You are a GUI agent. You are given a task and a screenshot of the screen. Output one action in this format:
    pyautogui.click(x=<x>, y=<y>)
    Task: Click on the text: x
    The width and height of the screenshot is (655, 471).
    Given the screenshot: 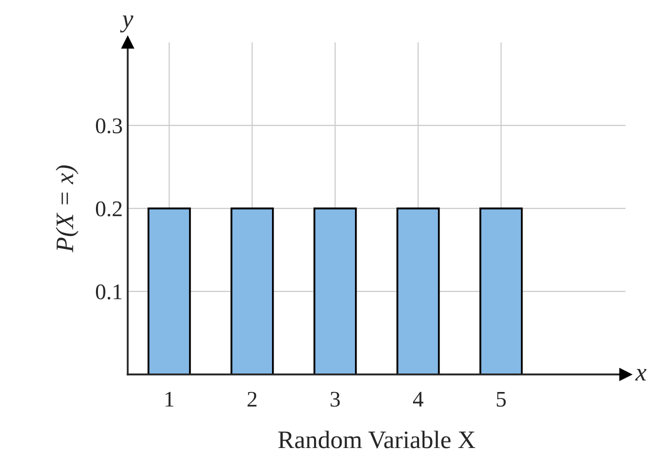 What is the action you would take?
    pyautogui.click(x=640, y=374)
    